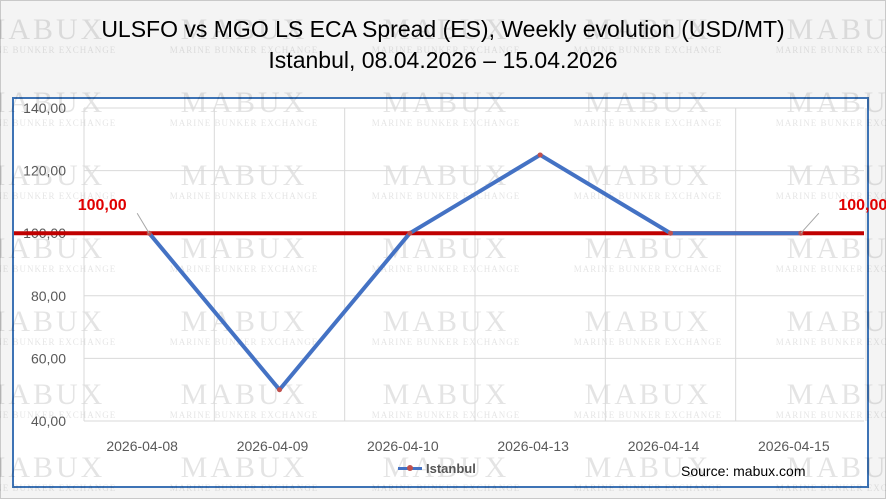 The width and height of the screenshot is (886, 499). Describe the element at coordinates (48, 421) in the screenshot. I see `y-tick-label: 40,00` at that location.